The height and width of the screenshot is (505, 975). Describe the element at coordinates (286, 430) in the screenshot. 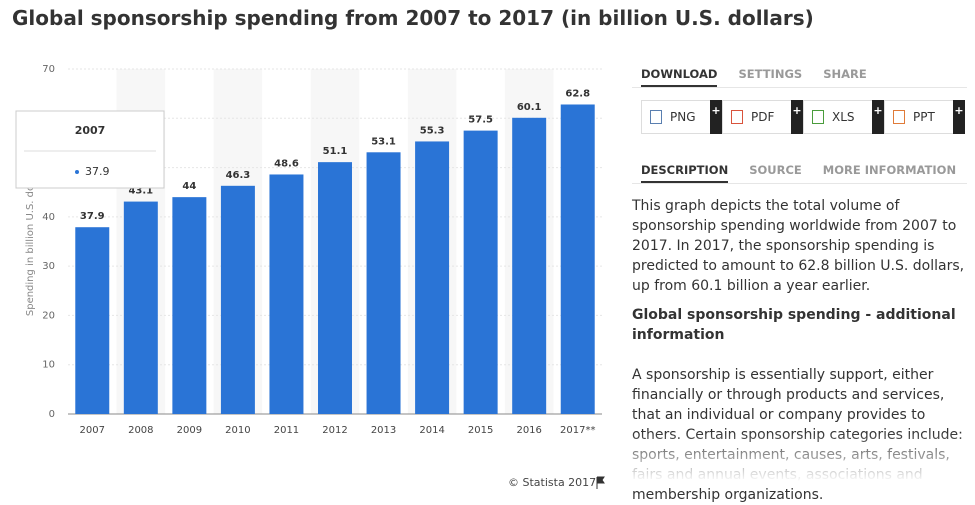

I see `x-tick-label: 2011` at that location.